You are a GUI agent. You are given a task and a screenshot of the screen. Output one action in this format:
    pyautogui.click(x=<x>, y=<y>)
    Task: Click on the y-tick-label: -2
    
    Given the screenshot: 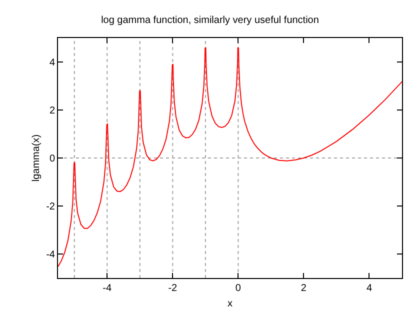 What is the action you would take?
    pyautogui.click(x=51, y=207)
    